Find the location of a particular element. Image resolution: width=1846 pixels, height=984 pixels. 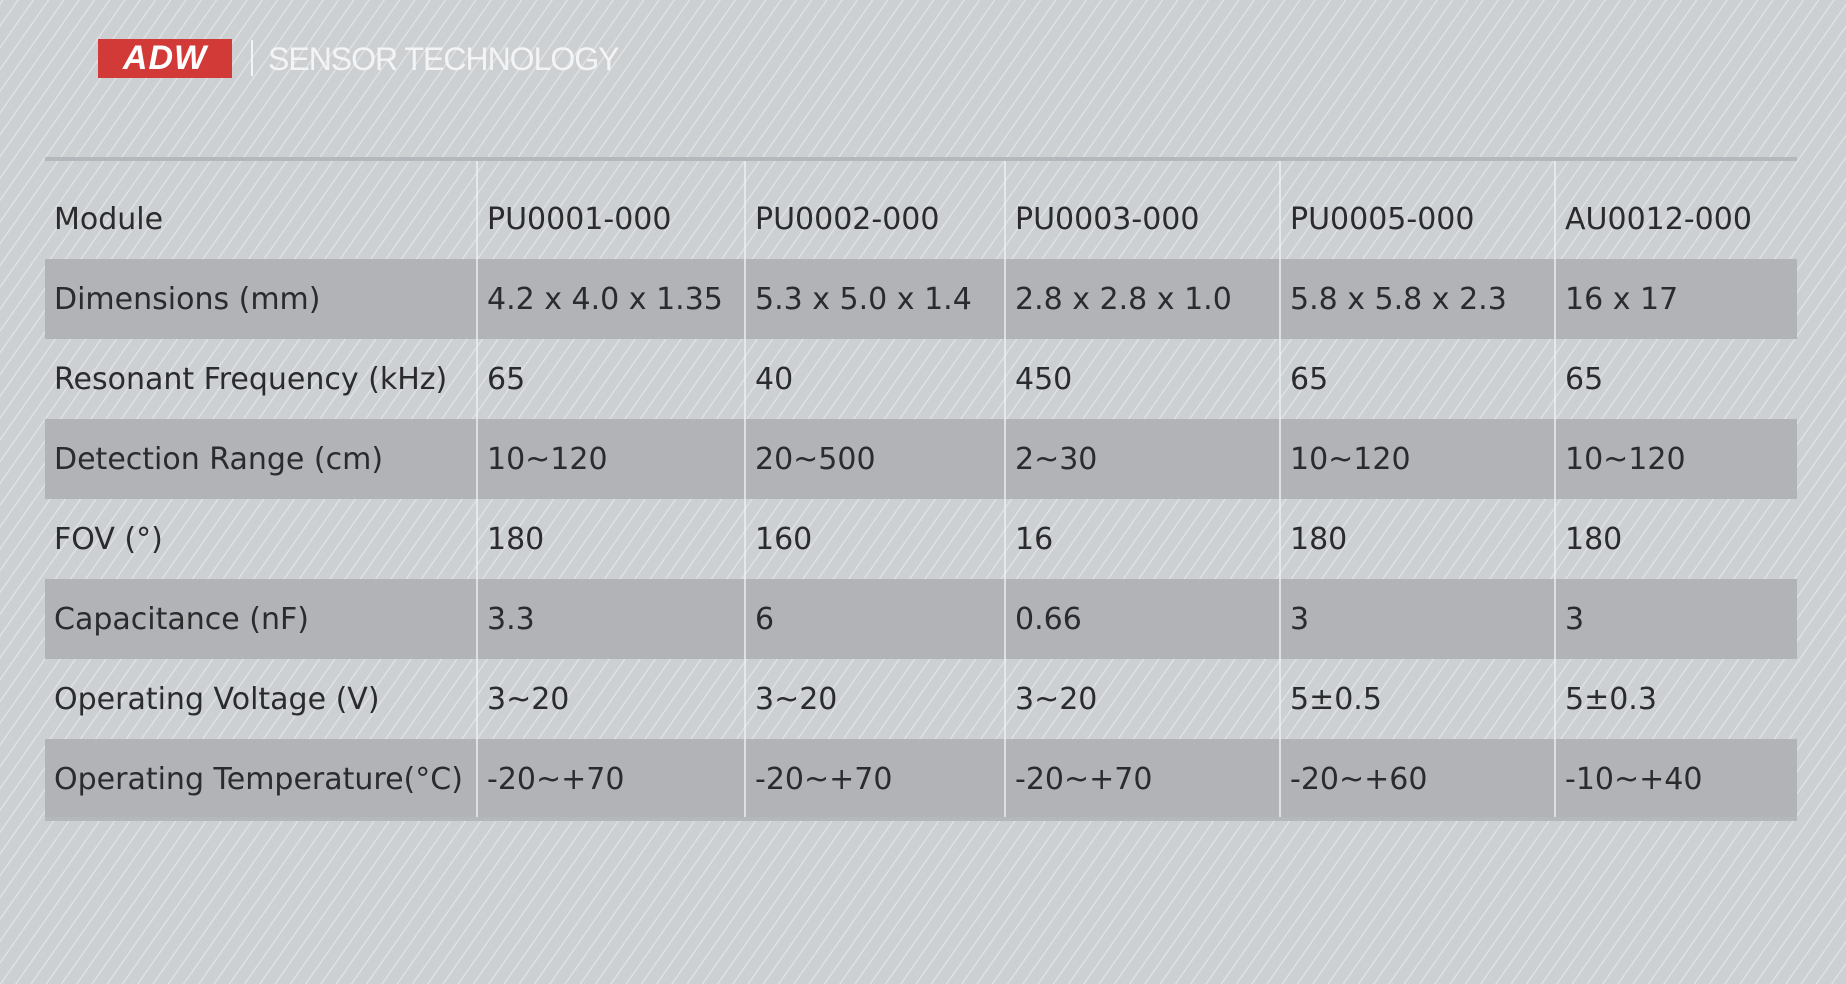

table-cell: 5.3 x 5.0 x 1.4 is located at coordinates (876, 299).